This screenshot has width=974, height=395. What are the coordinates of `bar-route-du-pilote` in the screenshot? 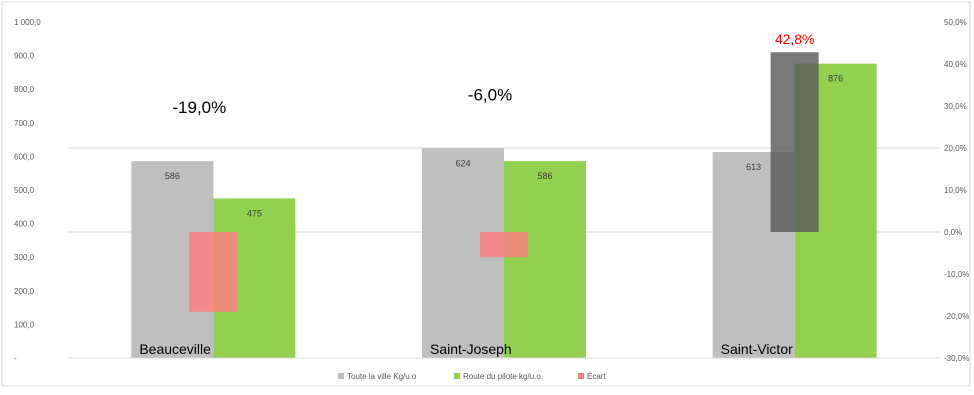 It's located at (545, 259).